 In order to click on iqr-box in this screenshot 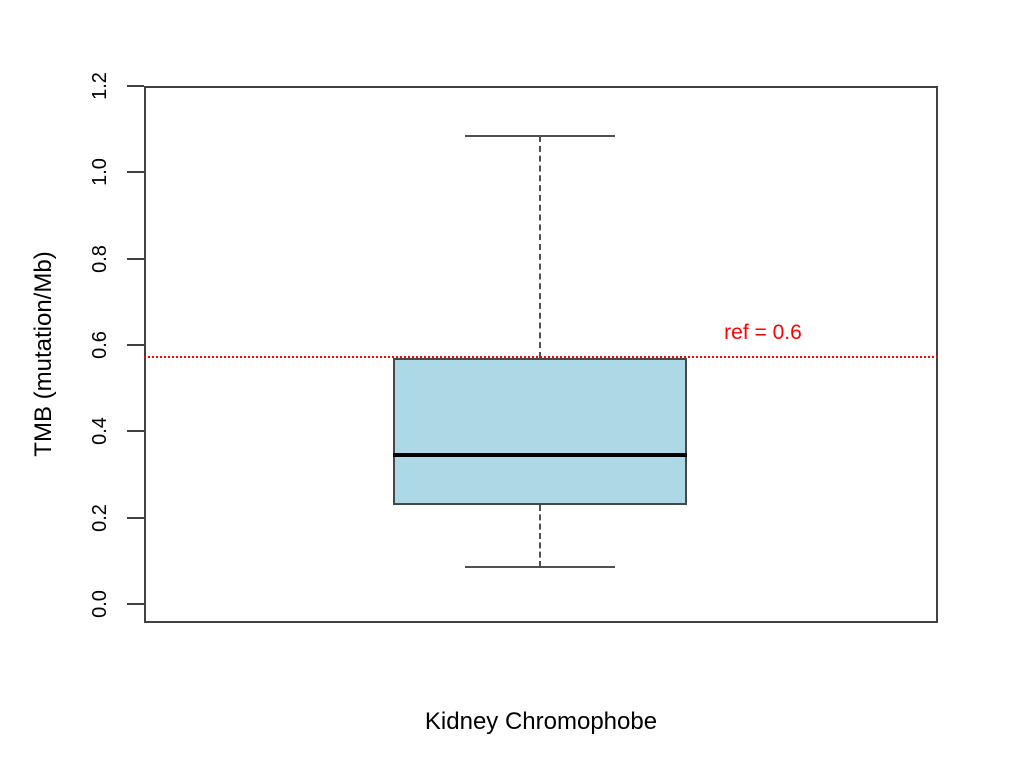, I will do `click(540, 431)`.